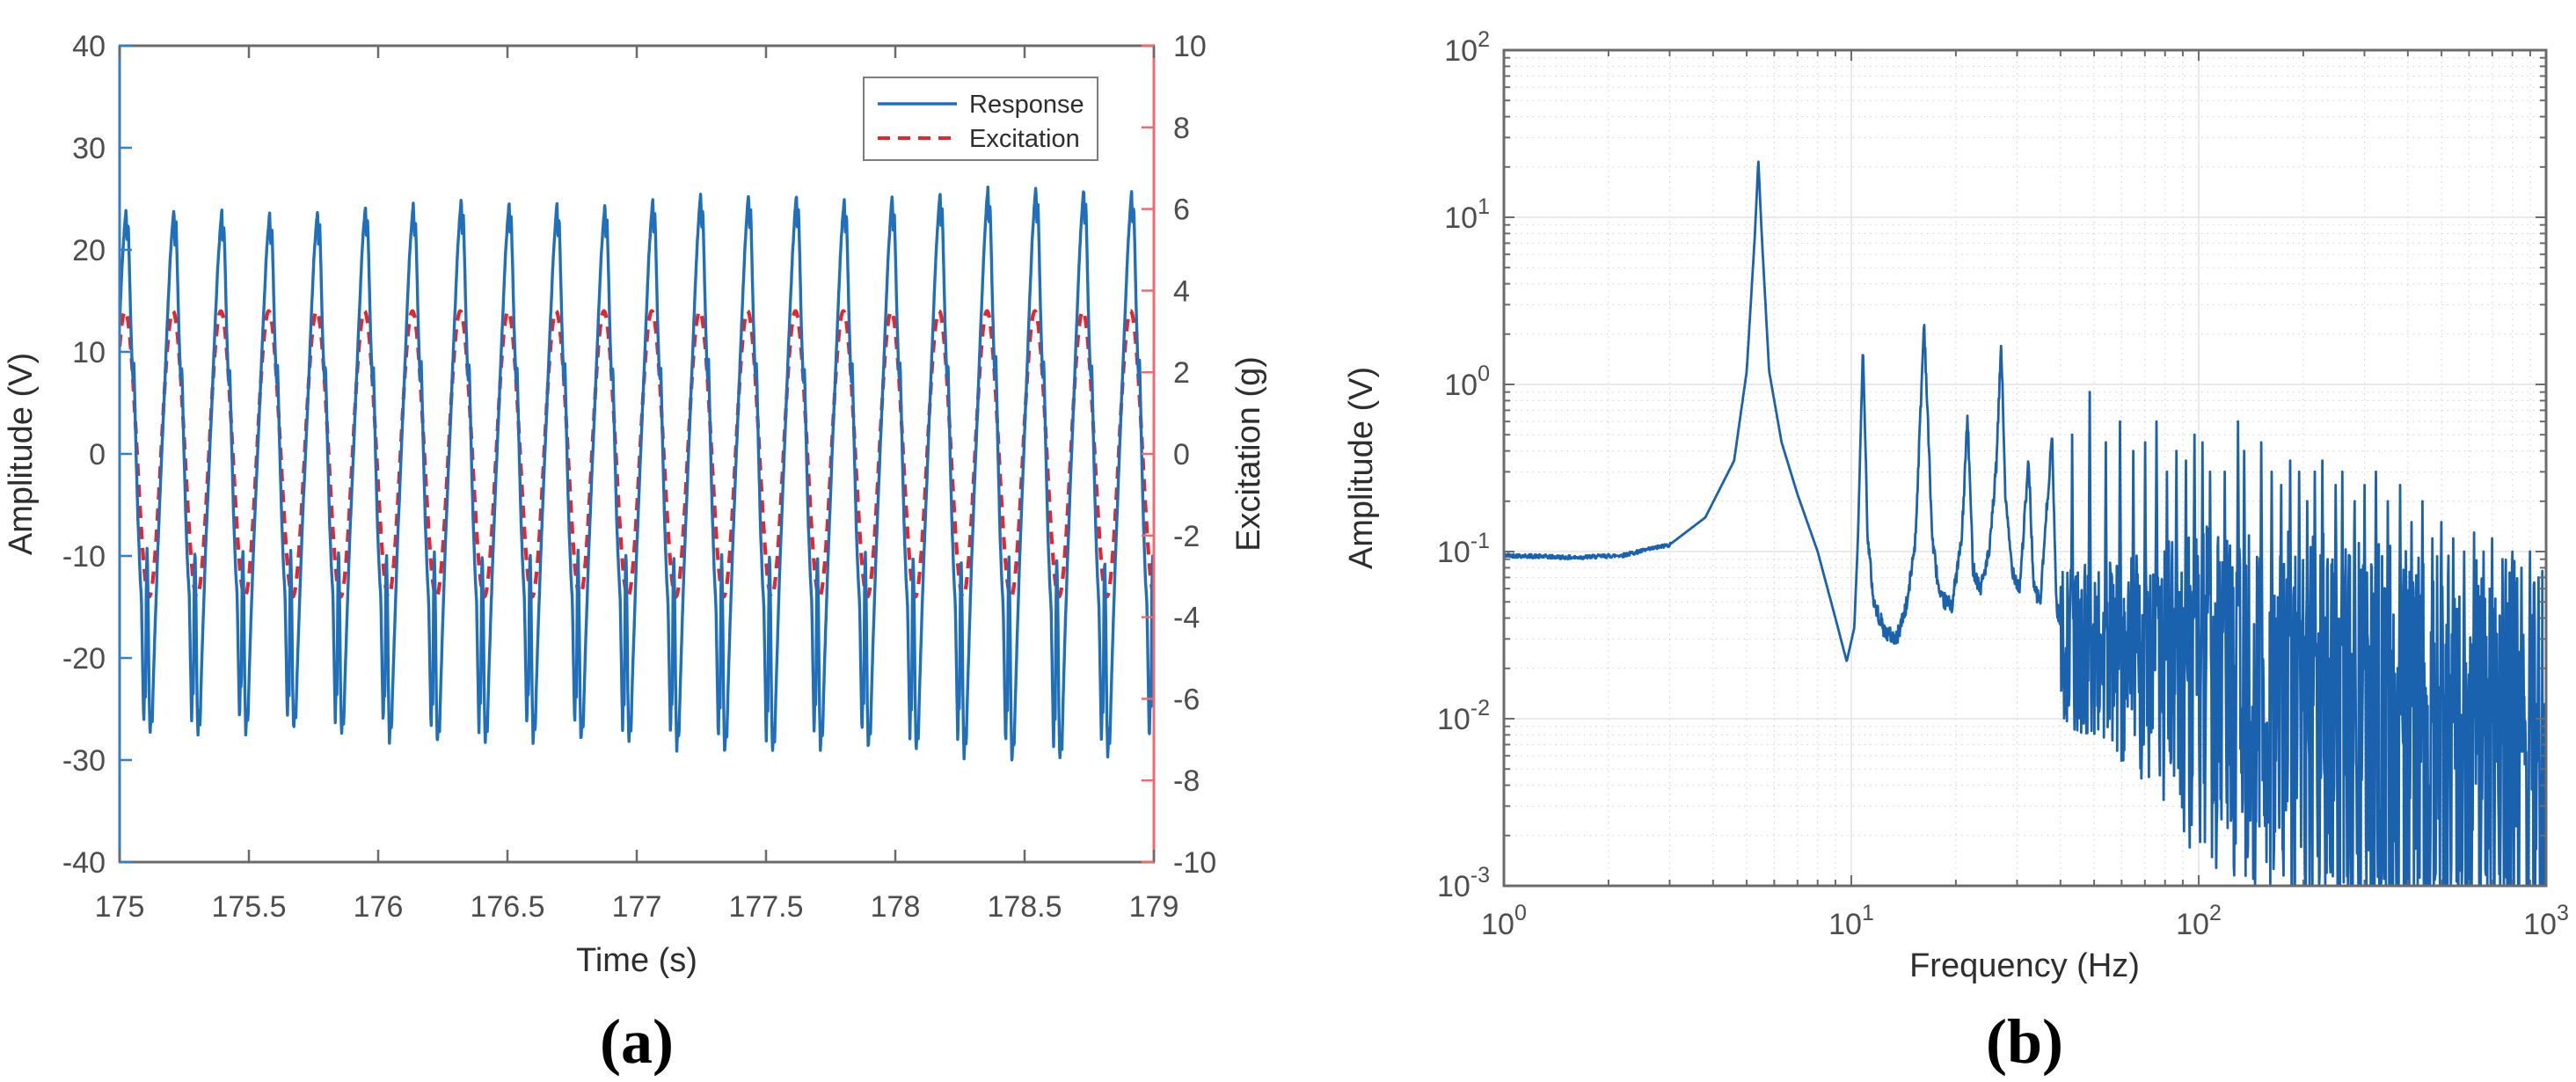  I want to click on panel-a-yright-tick-label: 10, so click(1190, 46).